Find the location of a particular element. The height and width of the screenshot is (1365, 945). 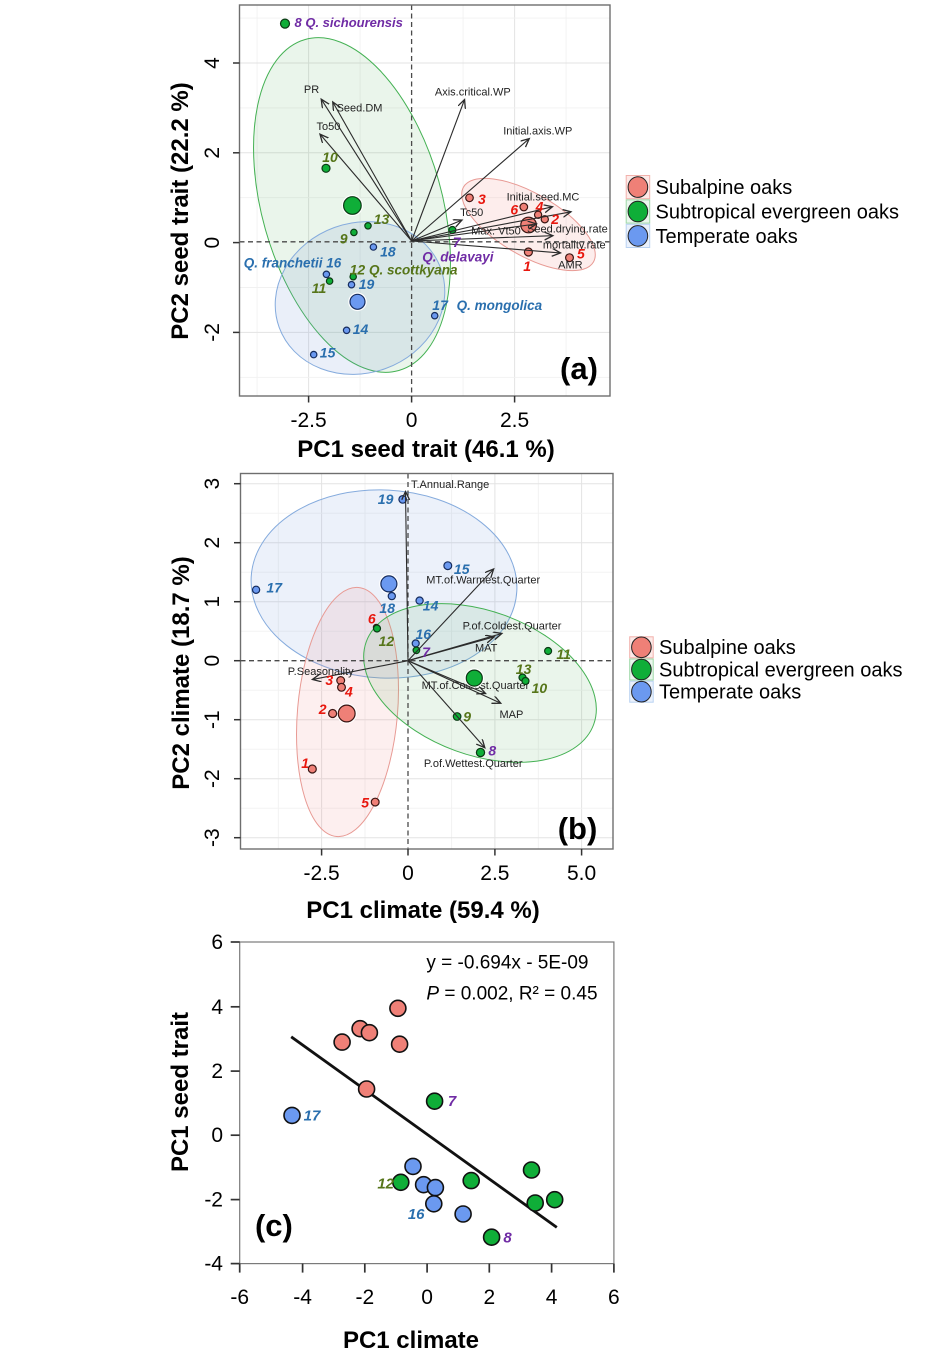

svg-text: Initial.axis.WP is located at coordinates (537, 132).